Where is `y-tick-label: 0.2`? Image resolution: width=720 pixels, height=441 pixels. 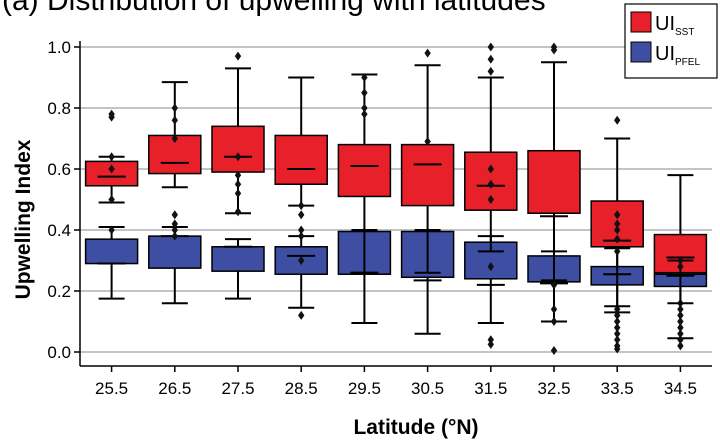
y-tick-label: 0.2 is located at coordinates (59, 291).